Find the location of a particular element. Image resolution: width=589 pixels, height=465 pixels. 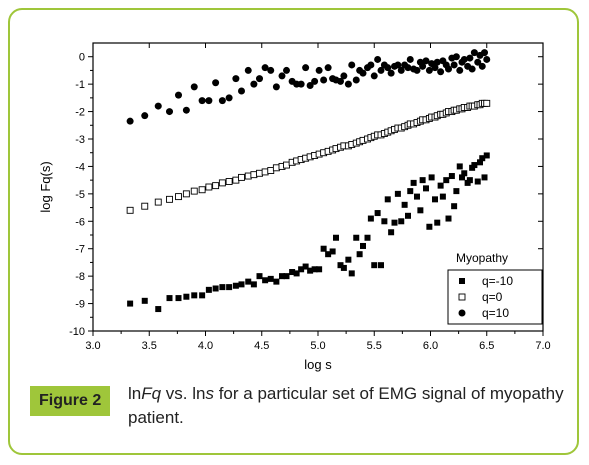

legend-label: q=-10 is located at coordinates (497, 281).